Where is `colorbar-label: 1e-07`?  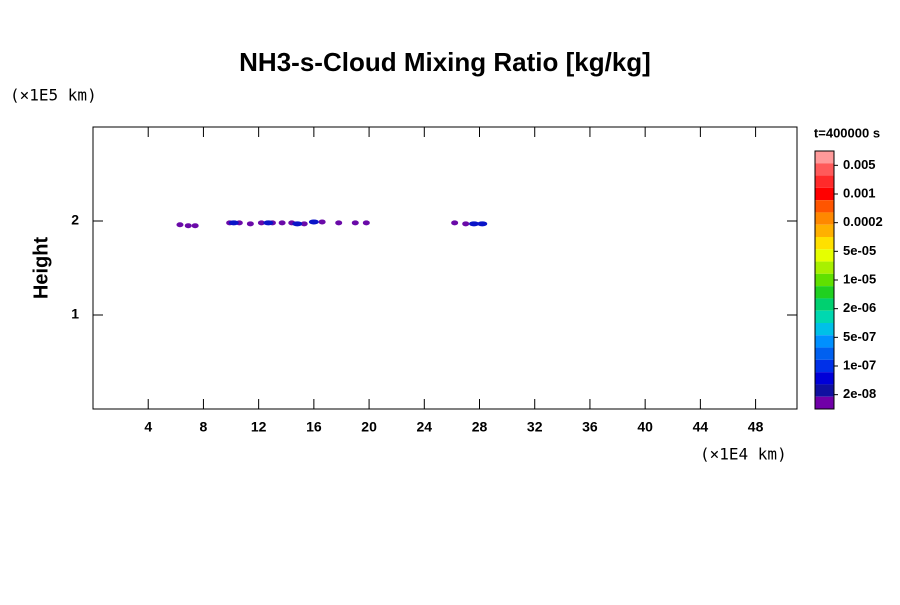
colorbar-label: 1e-07 is located at coordinates (859, 364).